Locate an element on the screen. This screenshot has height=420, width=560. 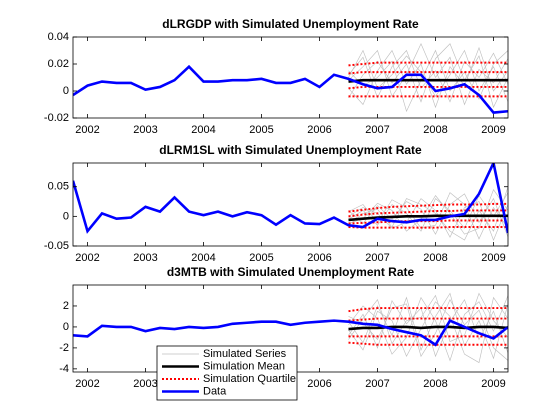
y-tick-label: 0.04 is located at coordinates (58, 37).